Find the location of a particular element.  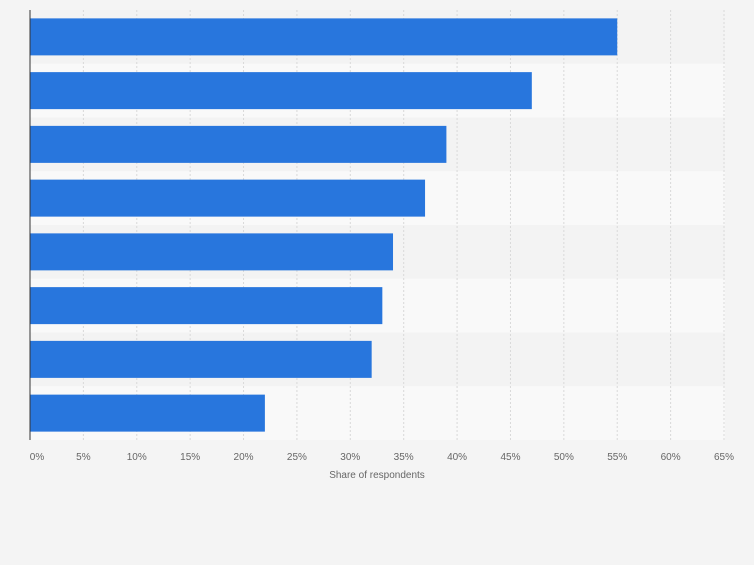

x-tick-label: 55% is located at coordinates (617, 457).